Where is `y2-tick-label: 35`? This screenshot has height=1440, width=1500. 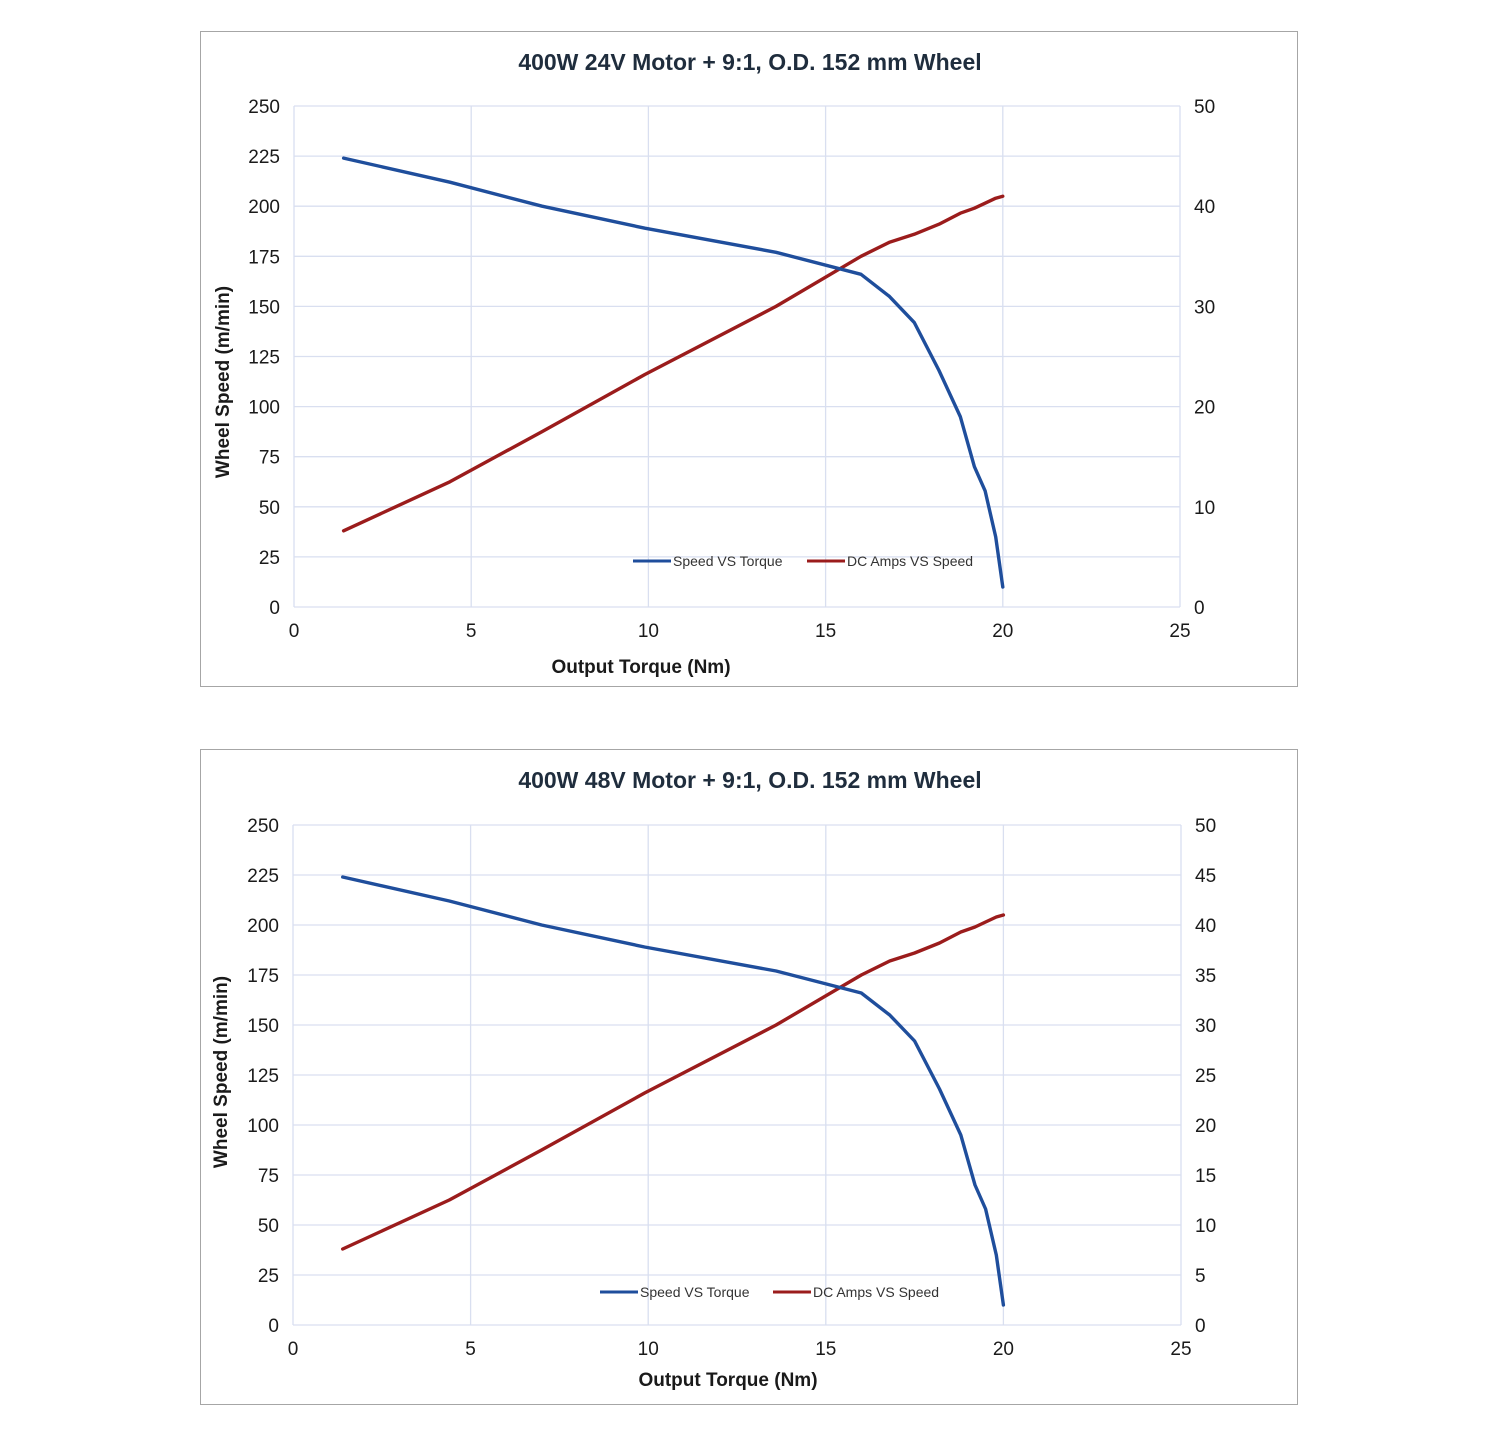 y2-tick-label: 35 is located at coordinates (1205, 976).